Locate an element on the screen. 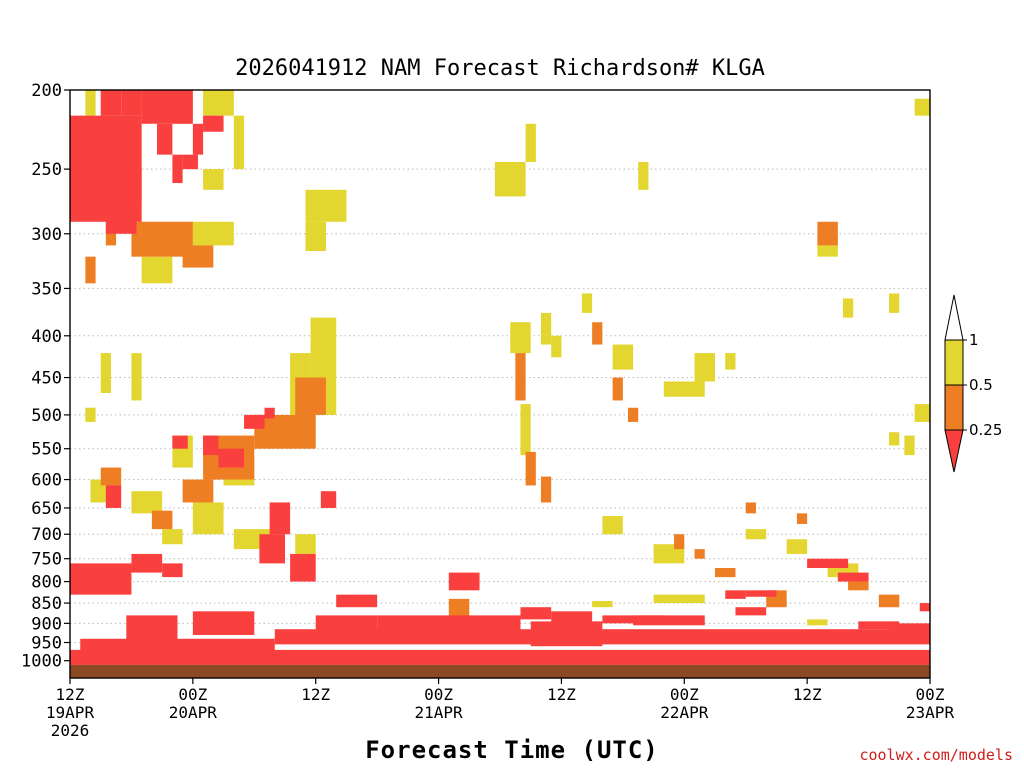 The image size is (1024, 768). legend: 1 0.5 0.25 is located at coordinates (973, 383).